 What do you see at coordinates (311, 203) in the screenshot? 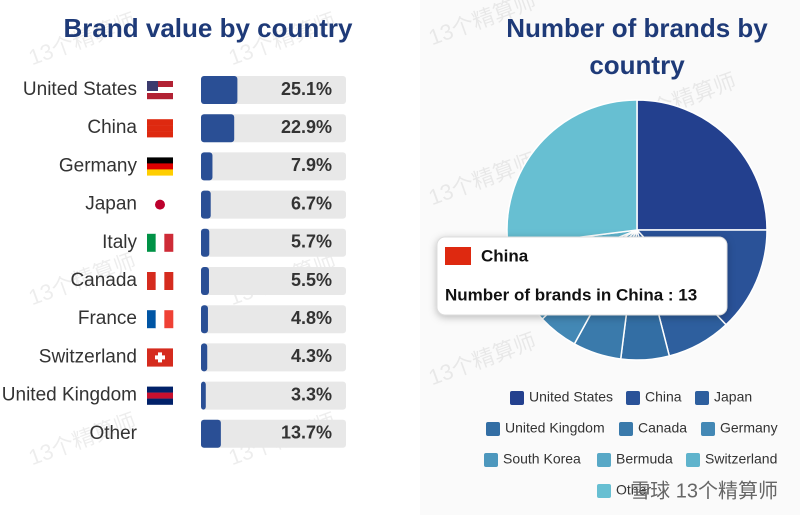
I see `value-label: 6.7%` at bounding box center [311, 203].